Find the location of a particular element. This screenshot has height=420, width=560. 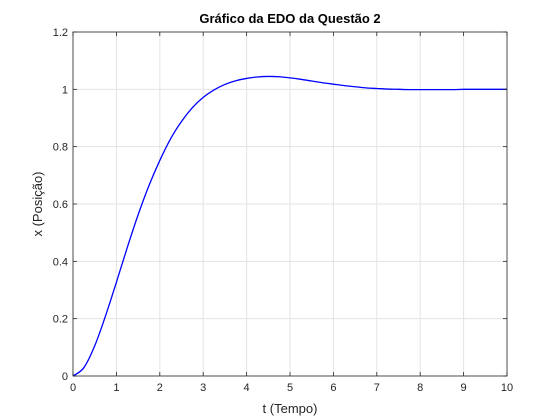

x-tick-label: 2 is located at coordinates (160, 388).